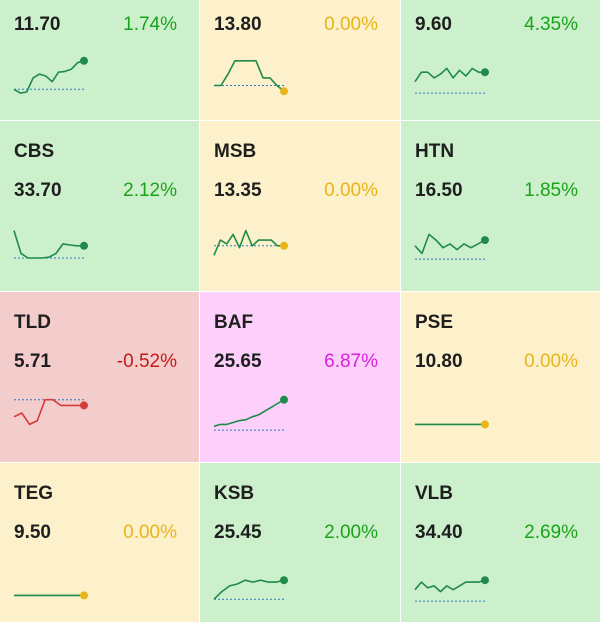 This screenshot has height=623, width=600. What do you see at coordinates (300, 377) in the screenshot?
I see `stock-tile: BAF 25.65 6.87%` at bounding box center [300, 377].